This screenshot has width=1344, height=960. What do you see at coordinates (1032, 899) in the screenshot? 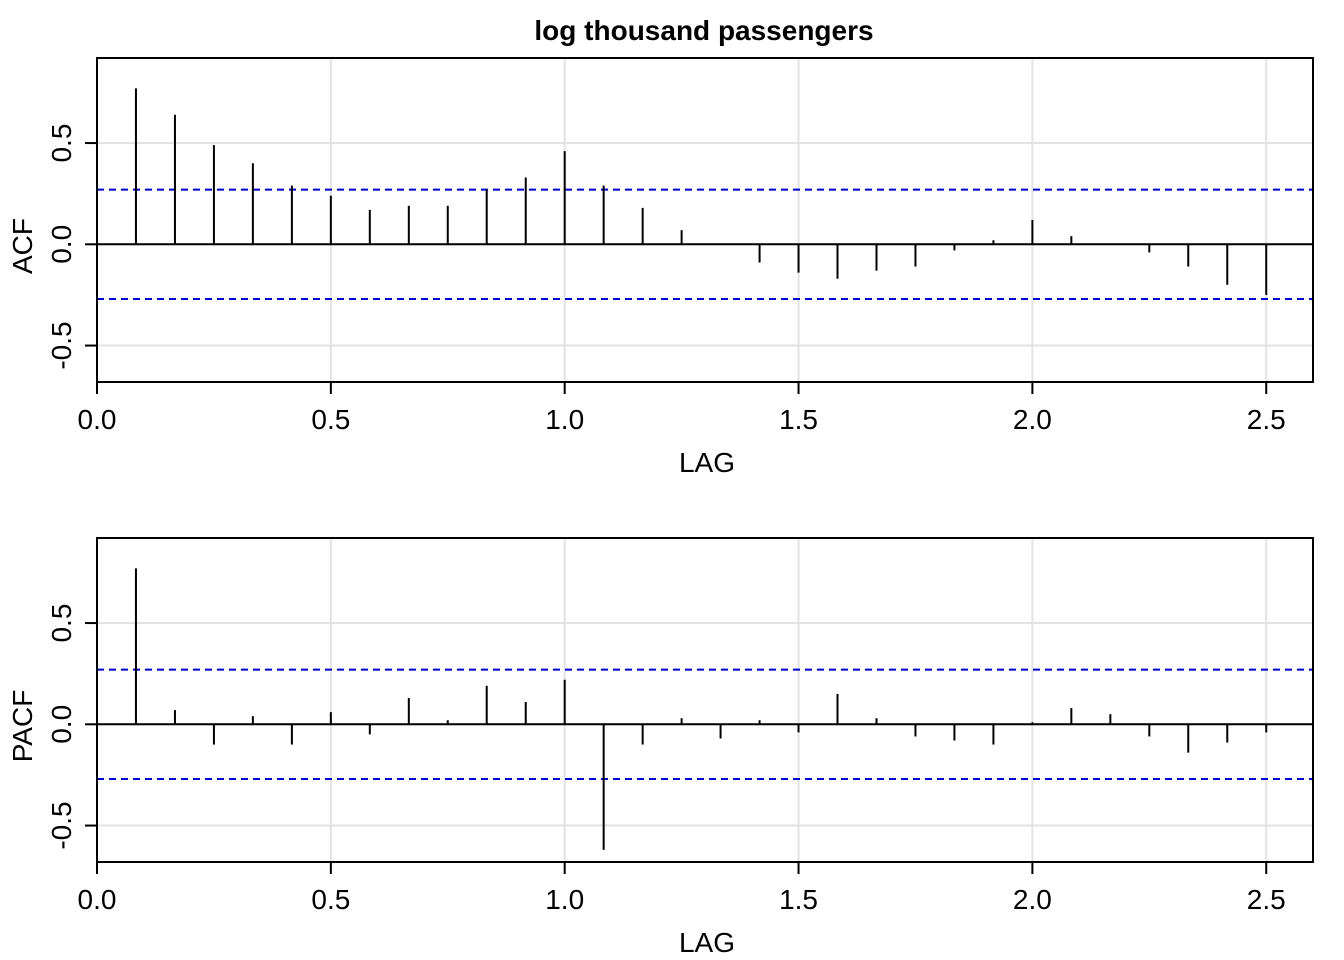
I see `pacf-x-tick-label-4: 2.0` at bounding box center [1032, 899].